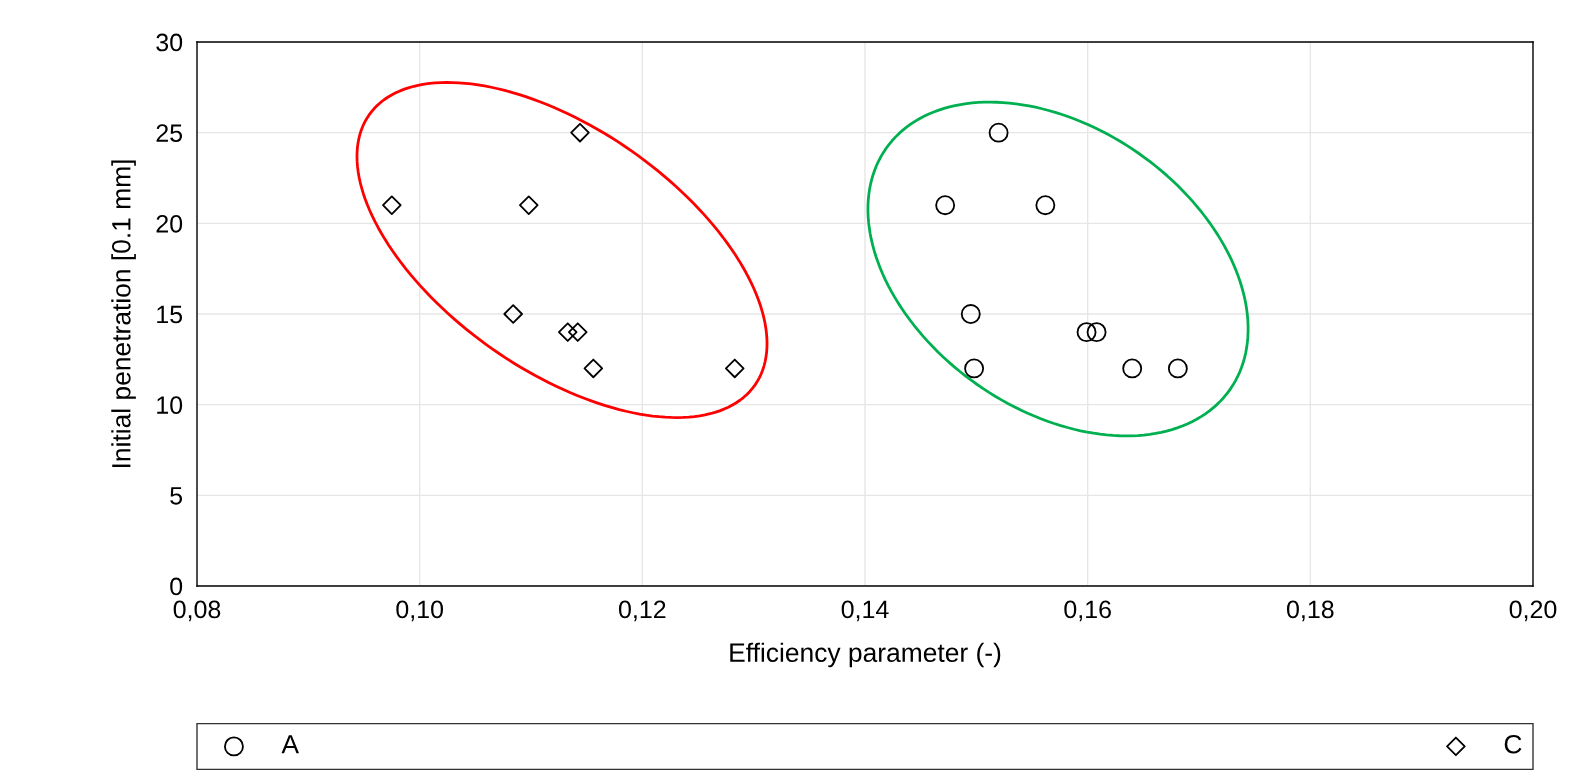 Image resolution: width=1571 pixels, height=781 pixels. Describe the element at coordinates (169, 42) in the screenshot. I see `y-tick-label: 30` at that location.